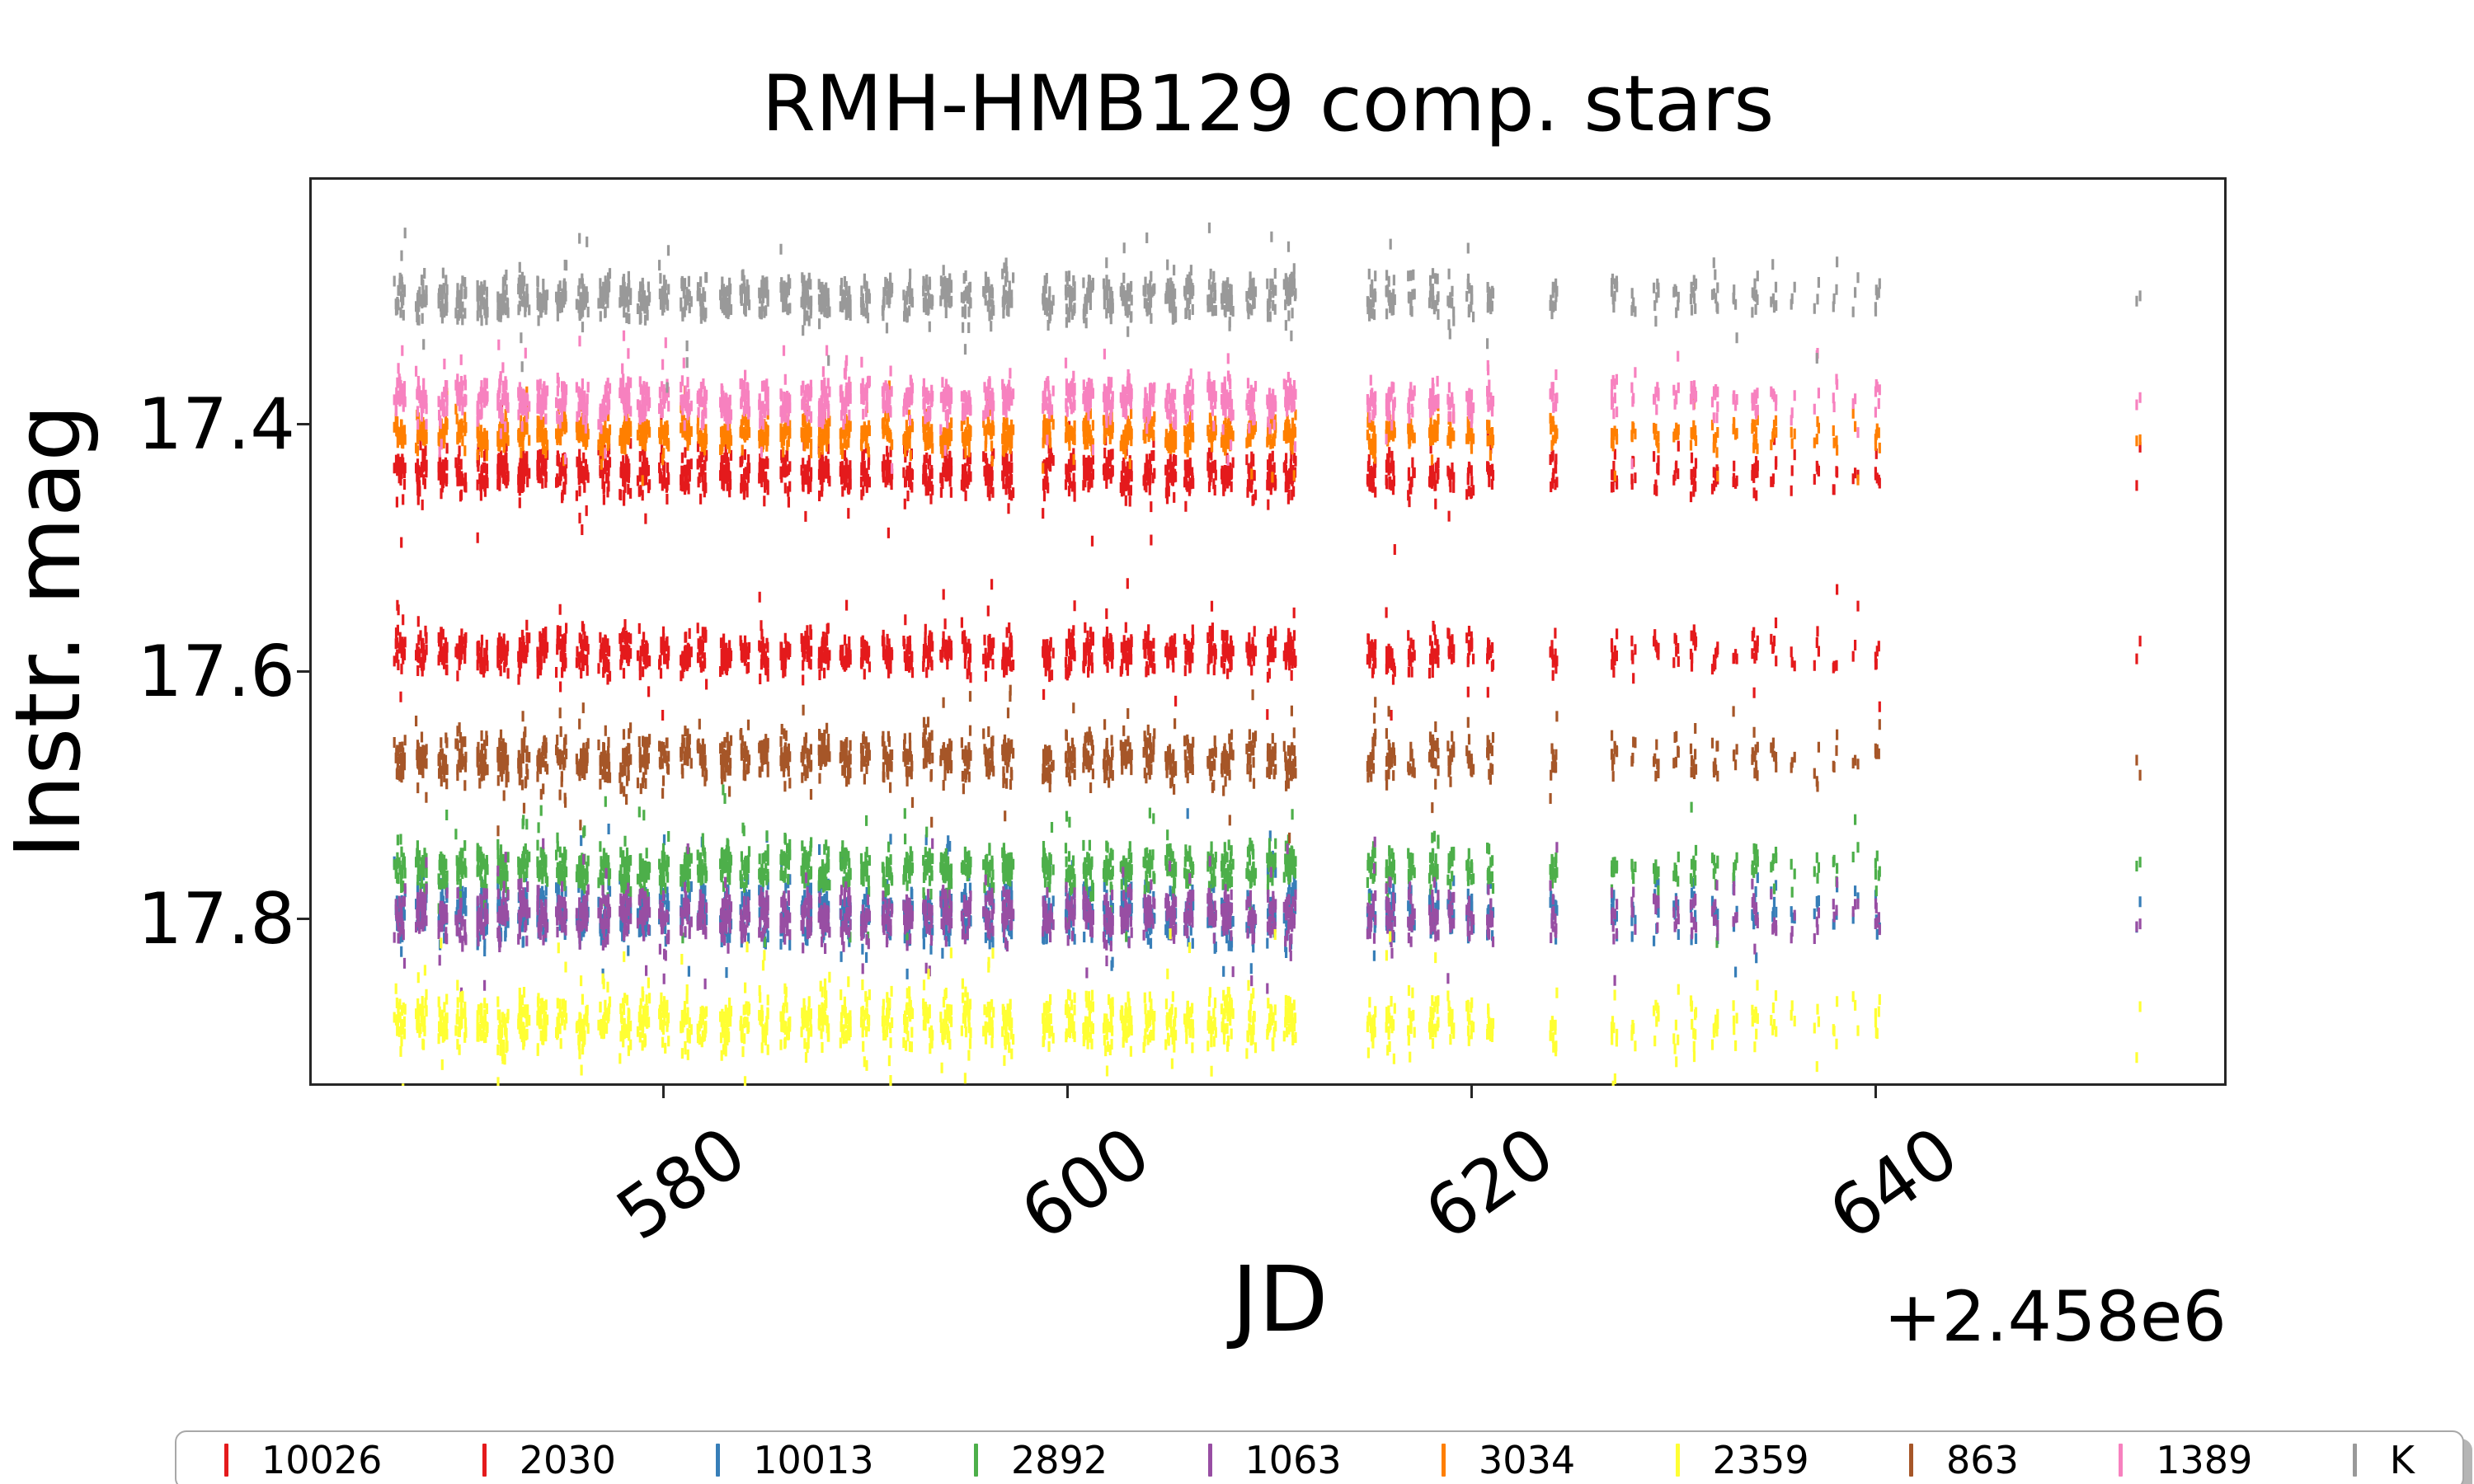  What do you see at coordinates (813, 1460) in the screenshot?
I see `legend-label: 10013` at bounding box center [813, 1460].